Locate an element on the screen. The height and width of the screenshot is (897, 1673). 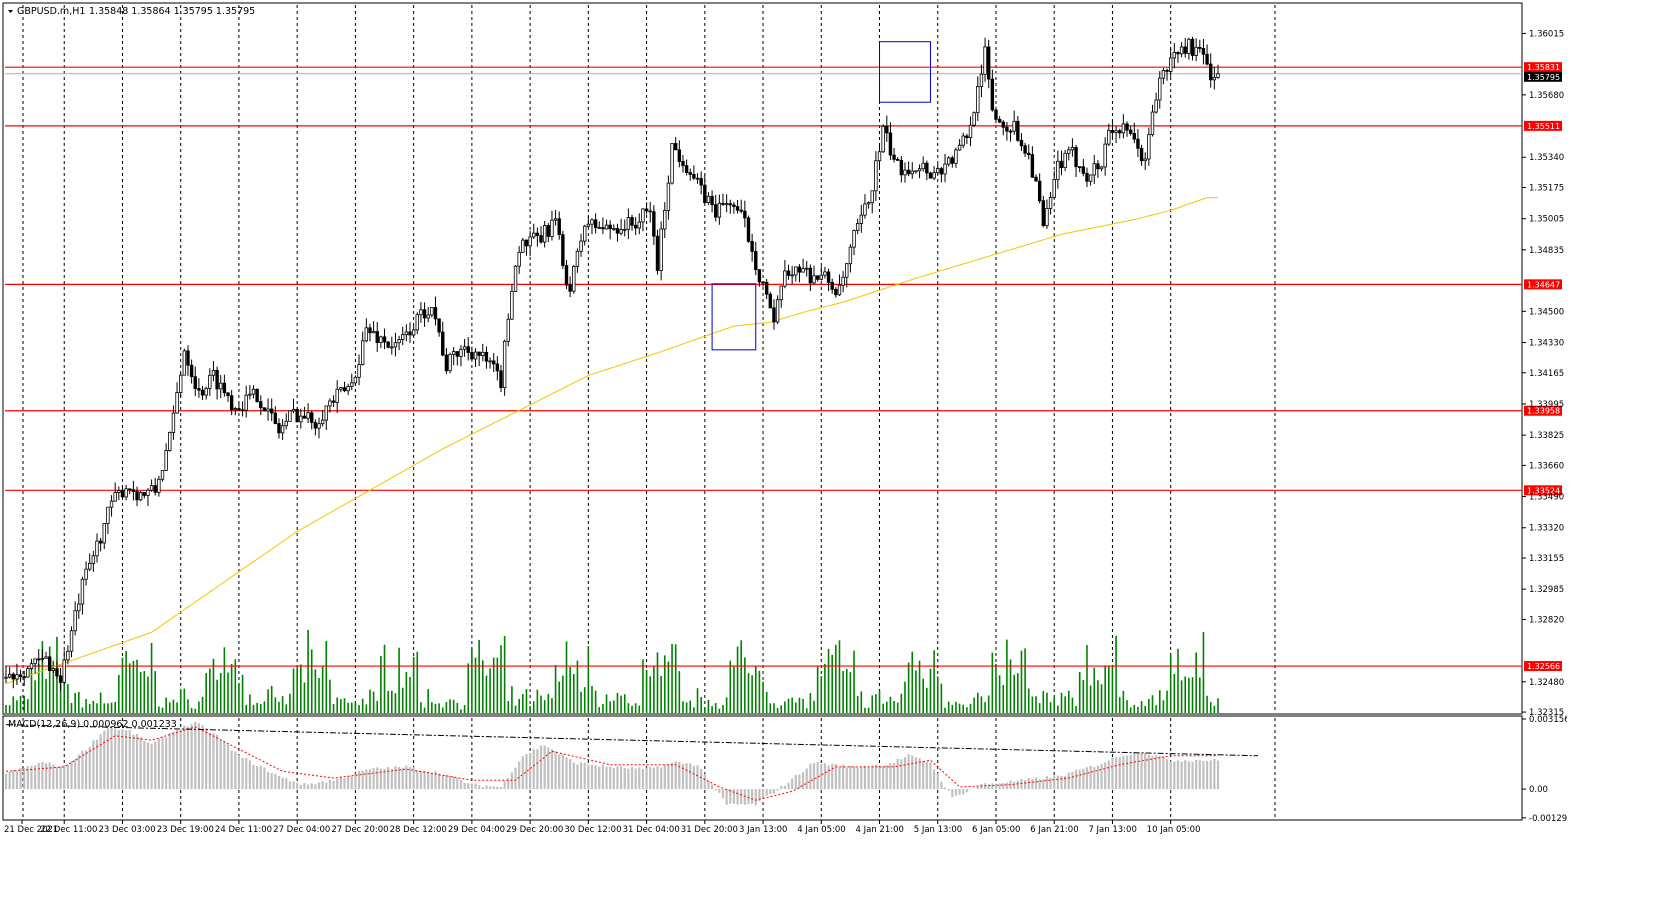
macd-signal-line is located at coordinates (611, 763).